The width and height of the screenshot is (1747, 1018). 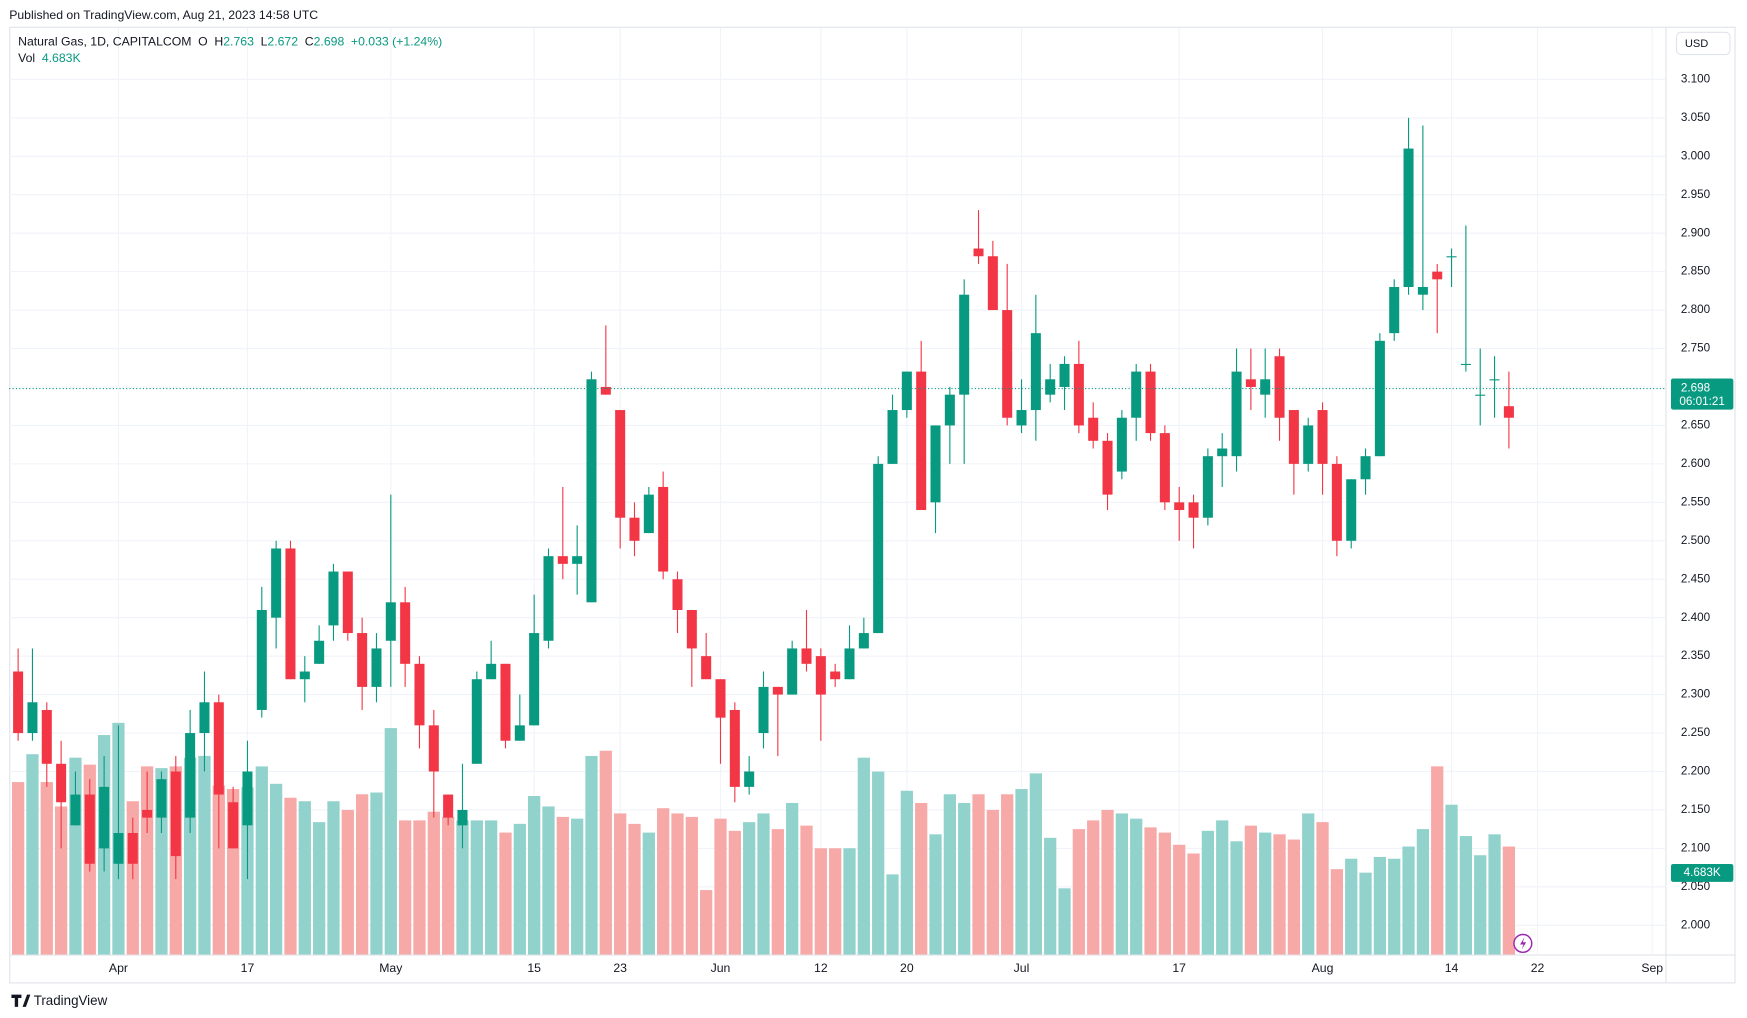 What do you see at coordinates (1696, 771) in the screenshot?
I see `y-tick-label: 2.200` at bounding box center [1696, 771].